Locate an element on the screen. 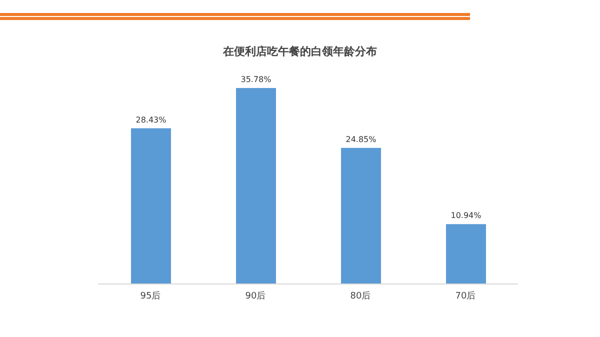  x-tick-label: 90后 is located at coordinates (255, 296).